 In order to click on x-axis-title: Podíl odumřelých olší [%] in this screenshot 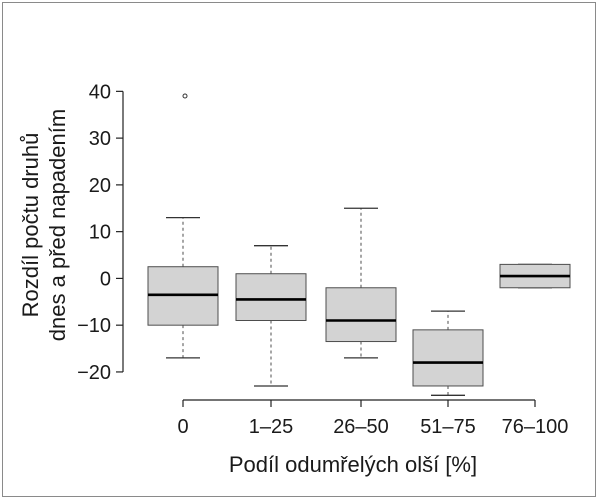, I will do `click(353, 464)`.